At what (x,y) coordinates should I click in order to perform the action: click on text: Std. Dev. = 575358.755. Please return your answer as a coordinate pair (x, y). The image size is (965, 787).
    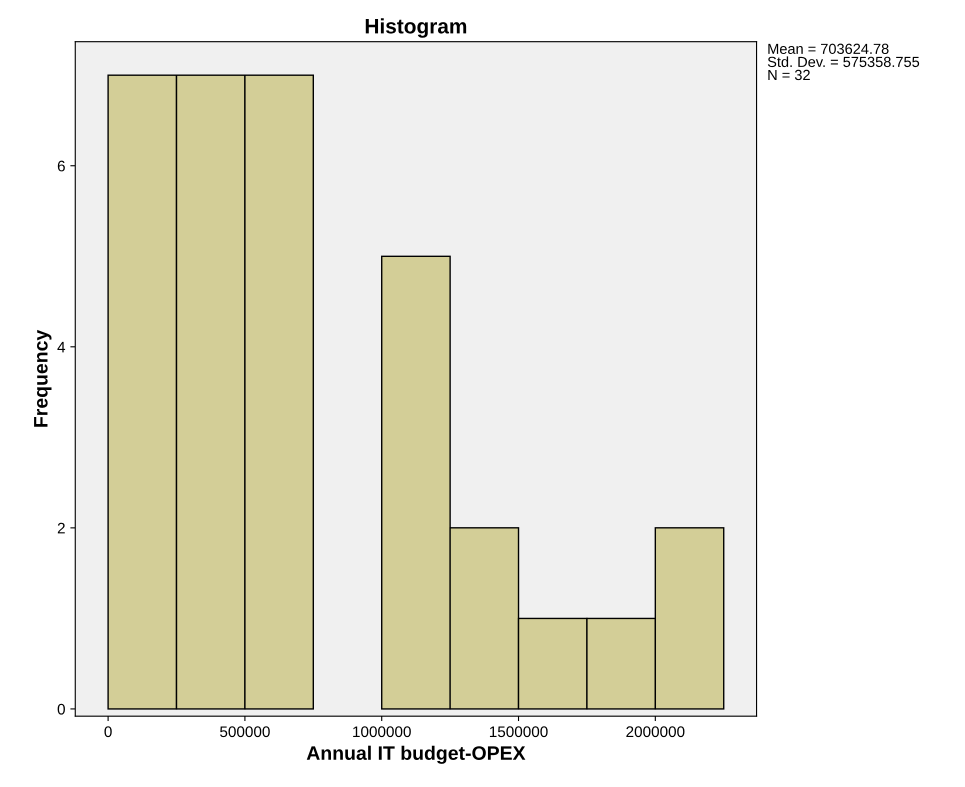
    Looking at the image, I should click on (844, 62).